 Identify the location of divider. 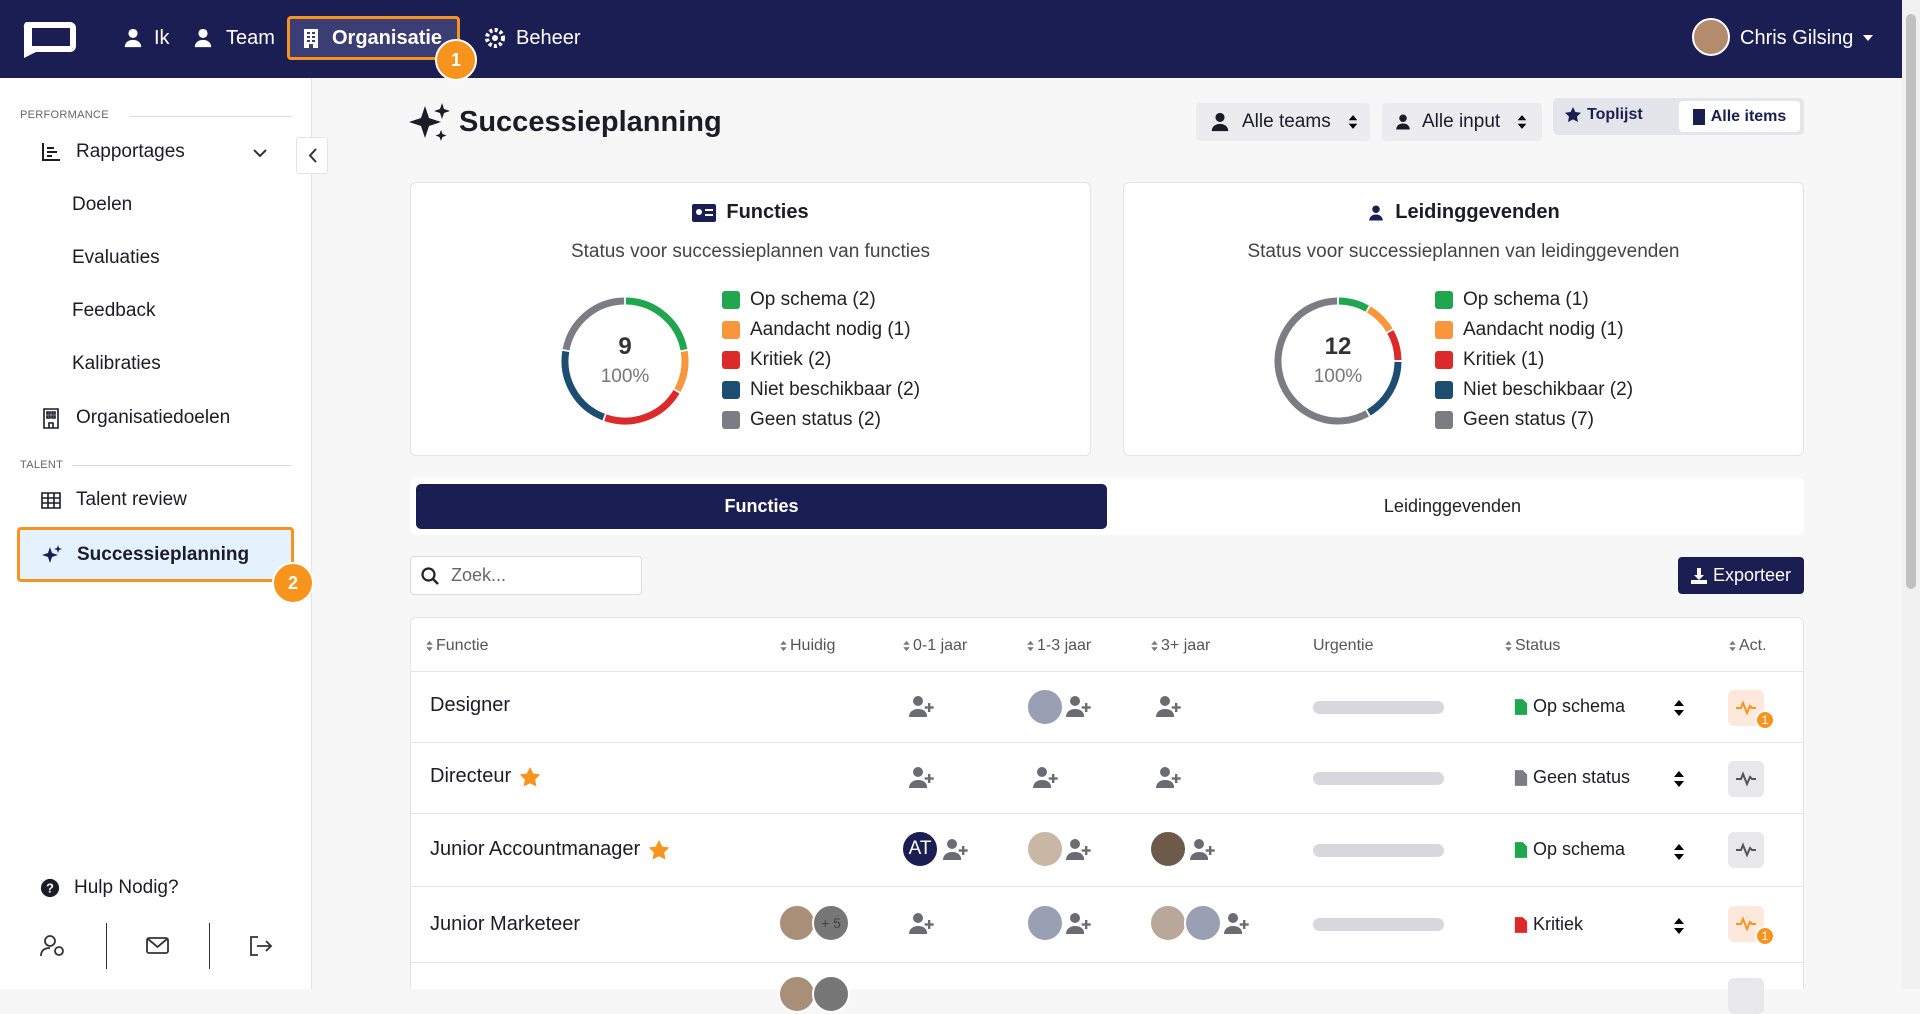
(106, 946).